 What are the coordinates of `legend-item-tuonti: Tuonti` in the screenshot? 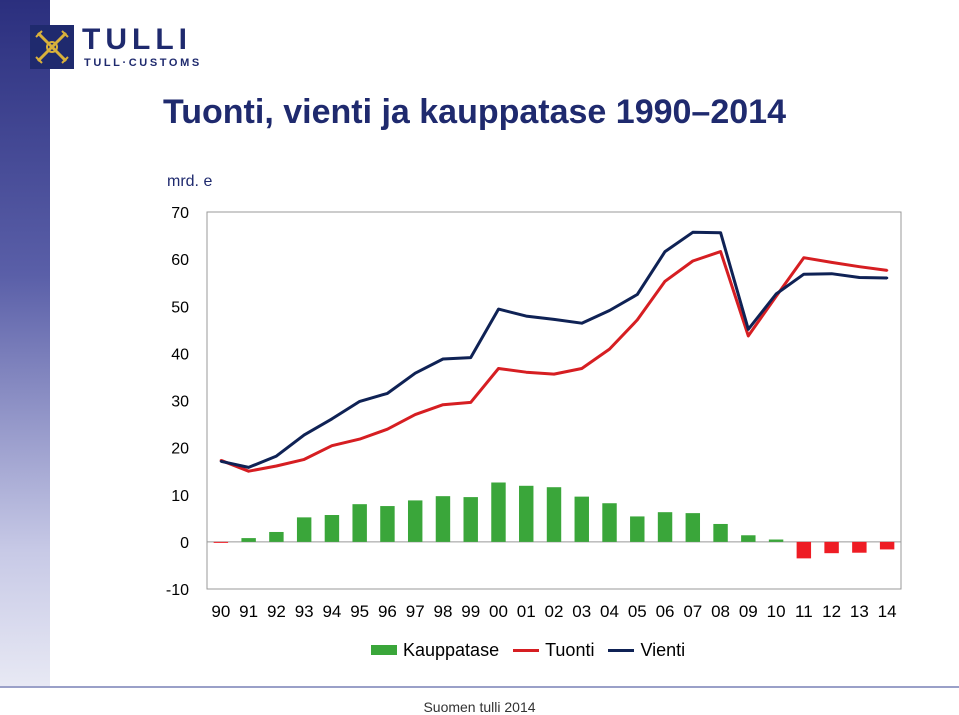 It's located at (553, 650).